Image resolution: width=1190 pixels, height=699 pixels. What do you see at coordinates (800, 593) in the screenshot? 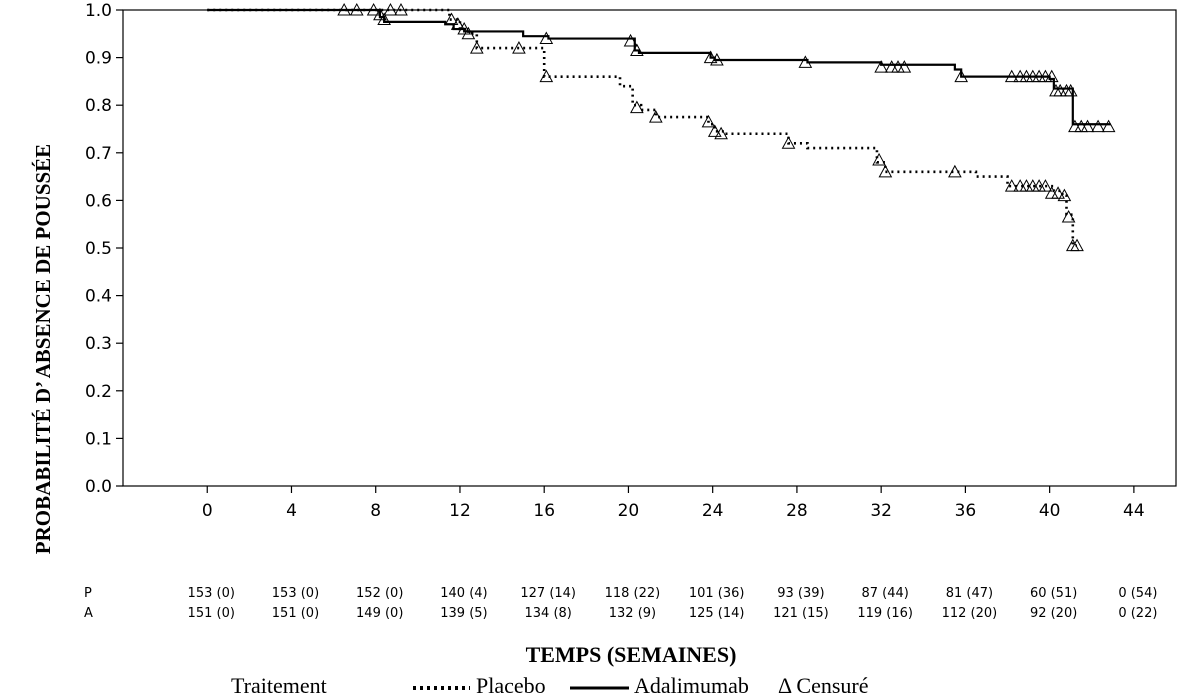
I see `at-risk-value: 93 (39)` at bounding box center [800, 593].